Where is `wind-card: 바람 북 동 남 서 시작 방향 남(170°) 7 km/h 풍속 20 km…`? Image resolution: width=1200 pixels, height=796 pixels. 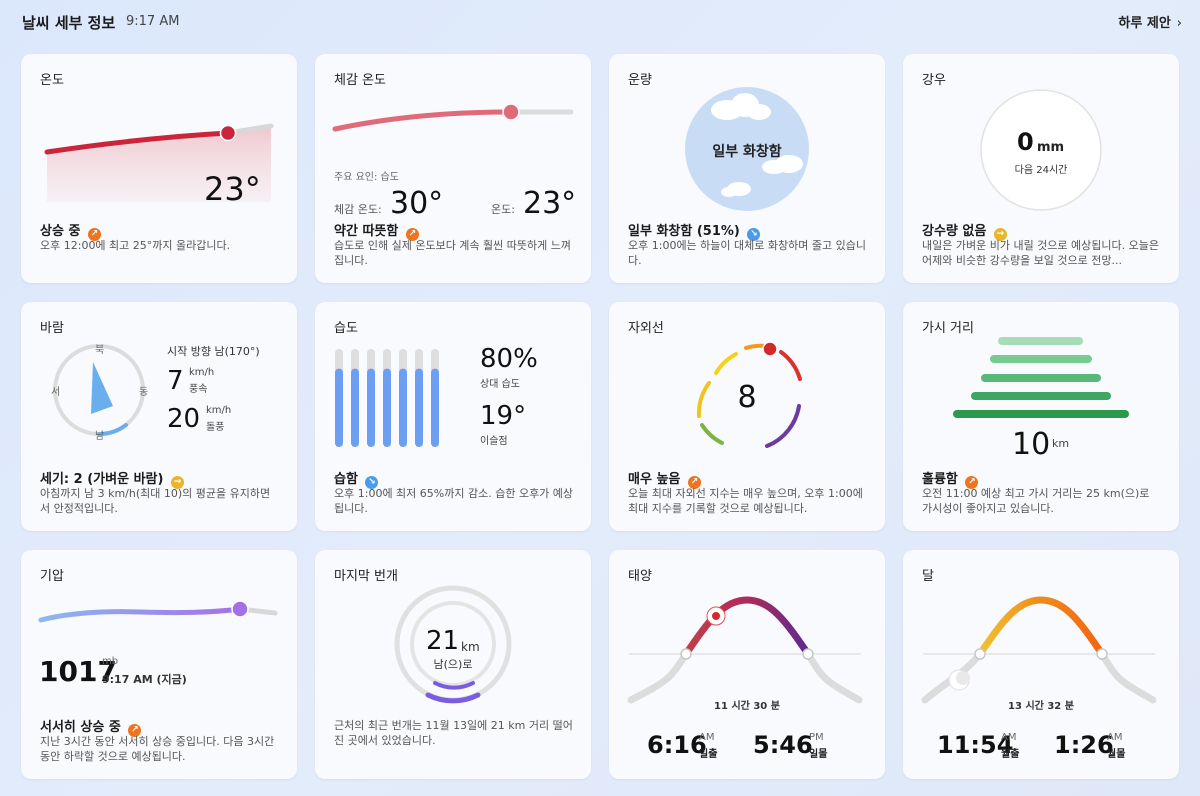
wind-card: 바람 북 동 남 서 시작 방향 남(170°) 7 km/h 풍속 20 km… is located at coordinates (159, 416).